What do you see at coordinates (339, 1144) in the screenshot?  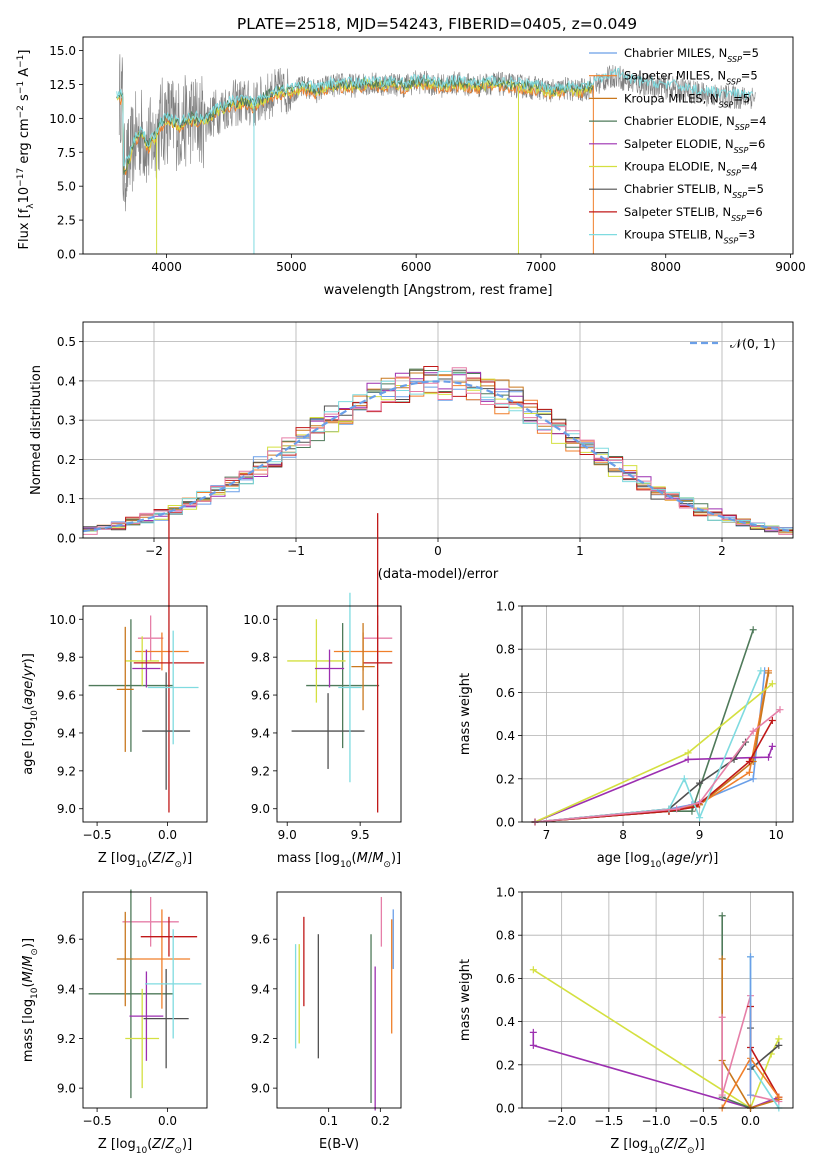 I see `x-axis-label: E(B-V)` at bounding box center [339, 1144].